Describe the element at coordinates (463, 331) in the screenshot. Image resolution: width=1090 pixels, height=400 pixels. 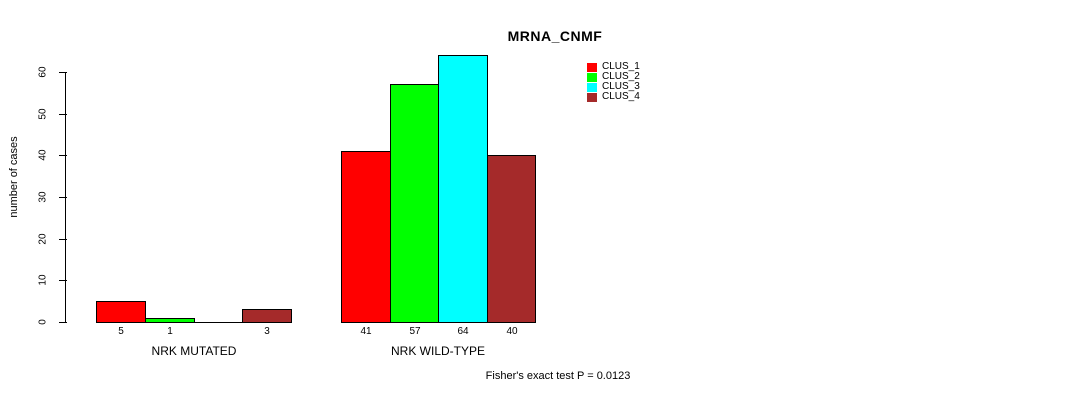
I see `bar-value-label: 64` at that location.